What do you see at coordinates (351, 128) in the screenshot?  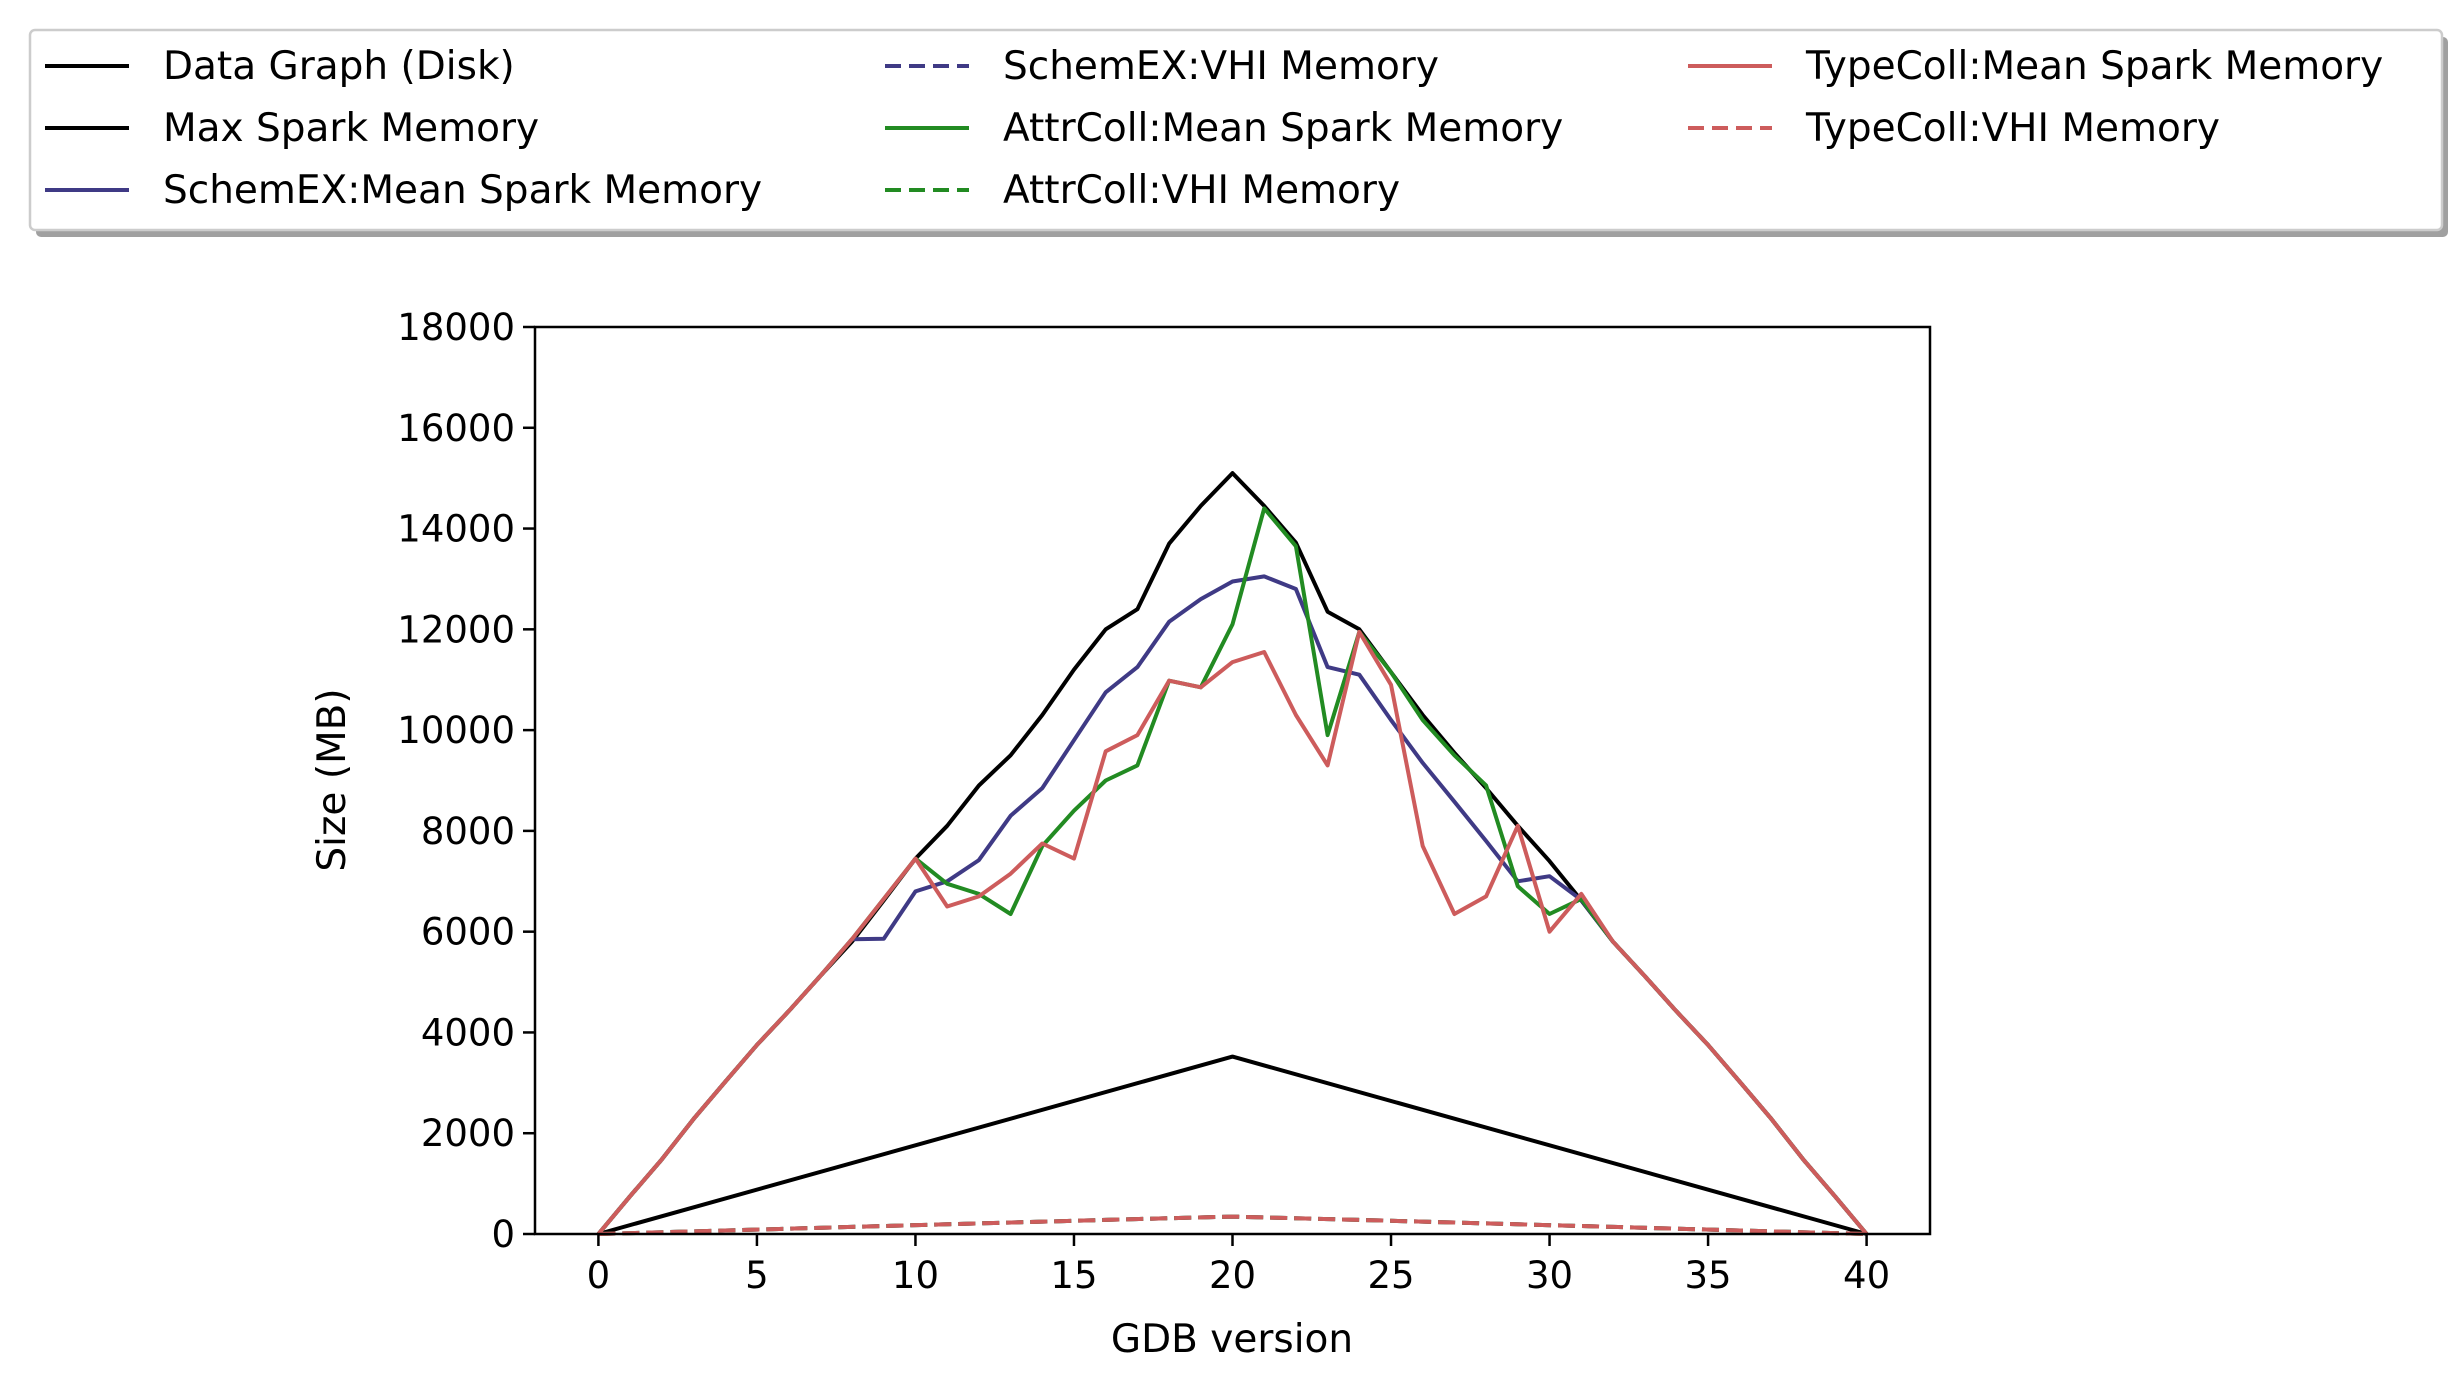 I see `legend-label-max-spark-memory: Max Spark Memory` at bounding box center [351, 128].